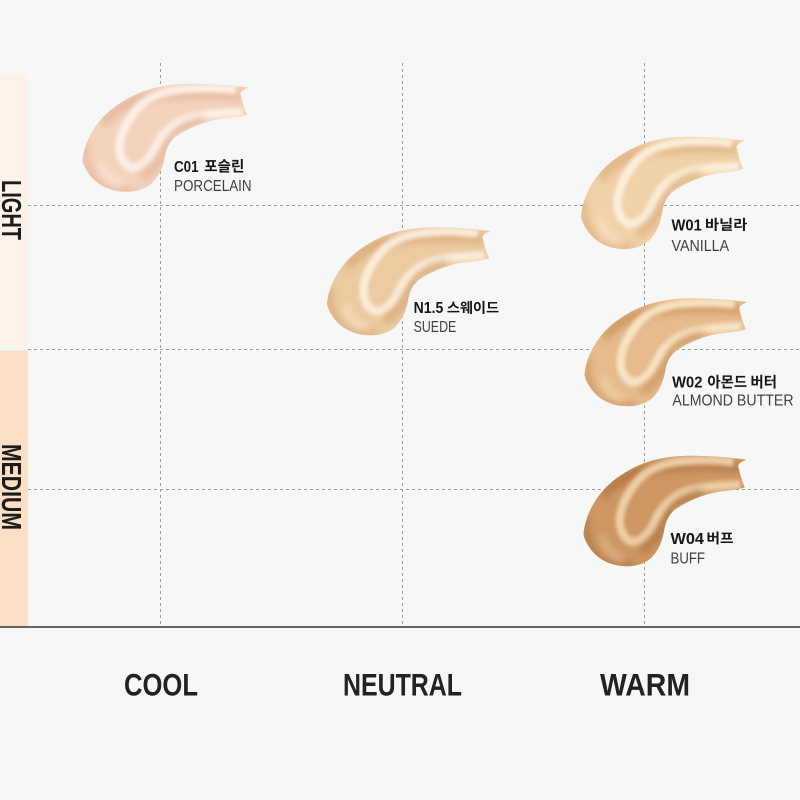 Image resolution: width=800 pixels, height=800 pixels. What do you see at coordinates (161, 685) in the screenshot?
I see `svg-text: COOL` at bounding box center [161, 685].